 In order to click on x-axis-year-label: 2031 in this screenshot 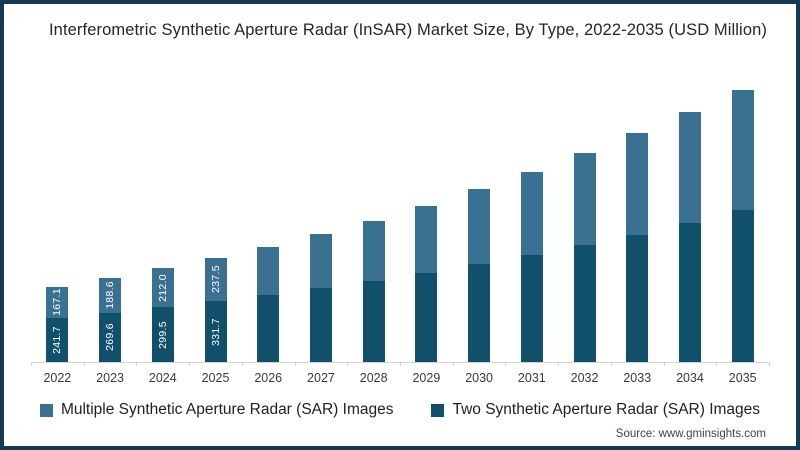, I will do `click(531, 378)`.